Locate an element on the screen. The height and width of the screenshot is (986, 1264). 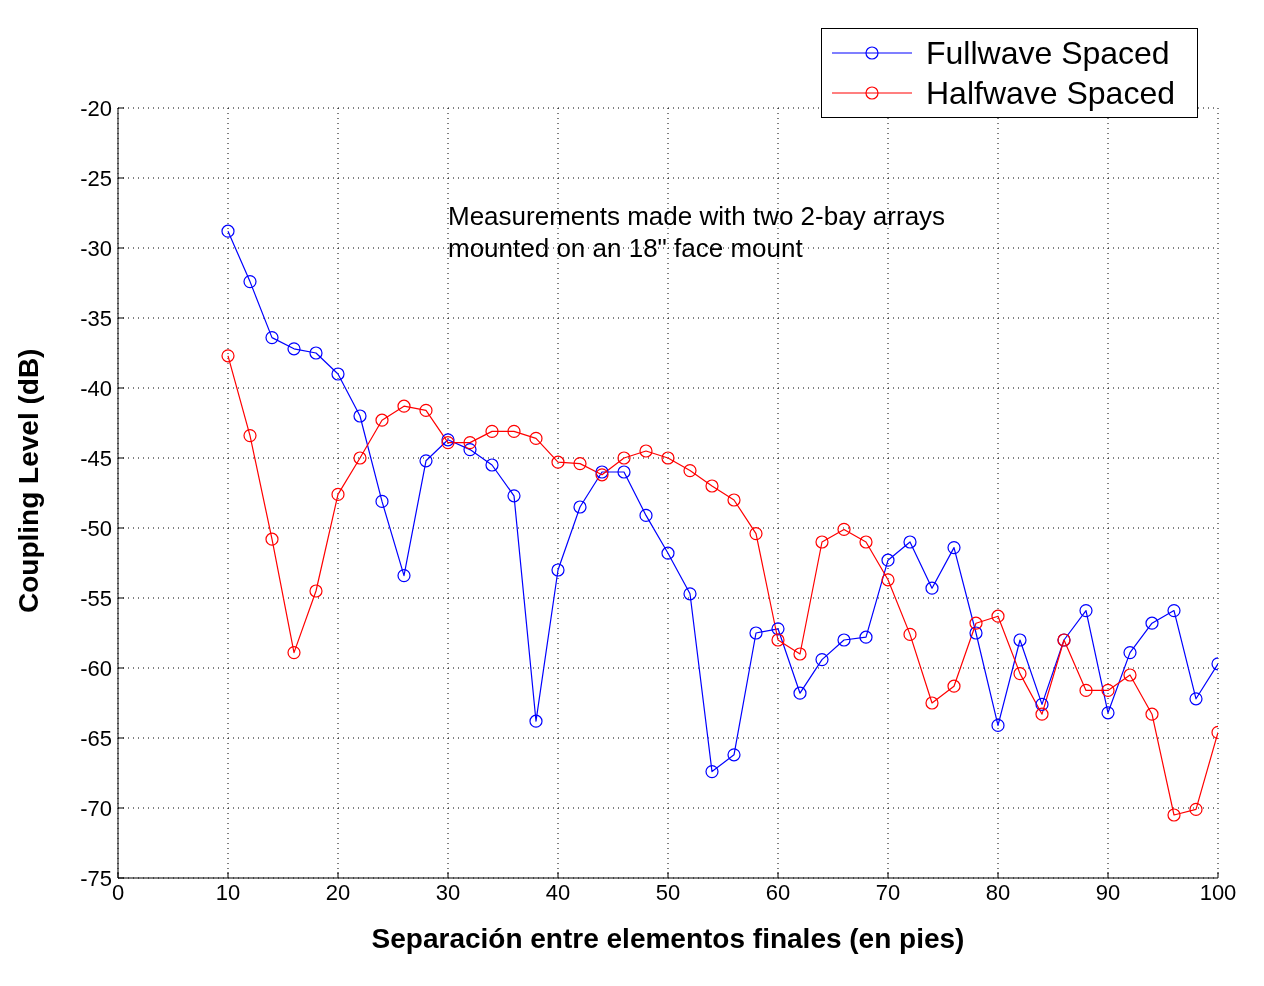
x-tick-label: 80 is located at coordinates (998, 892).